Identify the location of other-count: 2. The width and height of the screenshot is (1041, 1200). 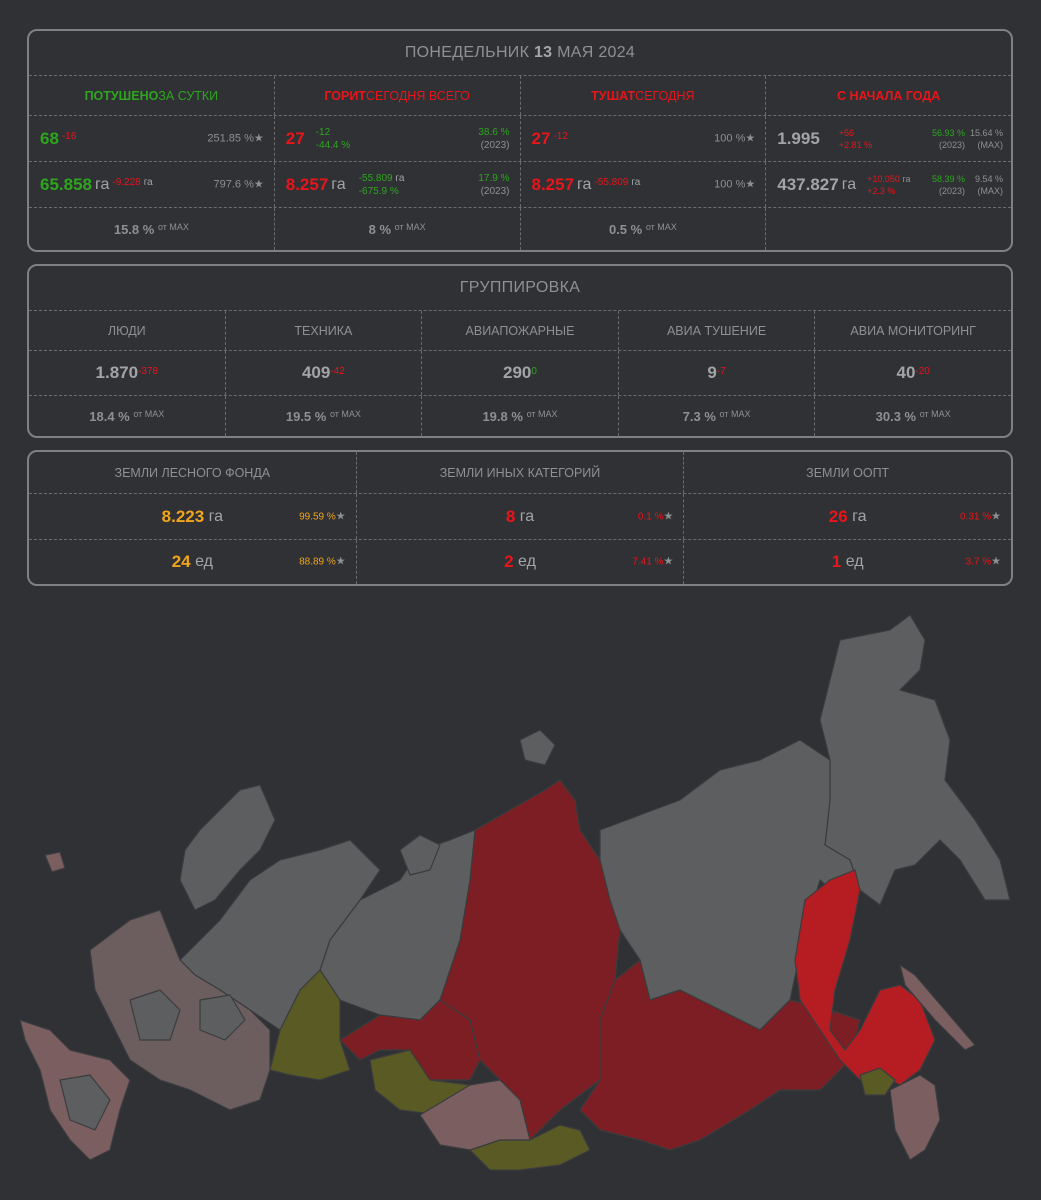
(509, 561).